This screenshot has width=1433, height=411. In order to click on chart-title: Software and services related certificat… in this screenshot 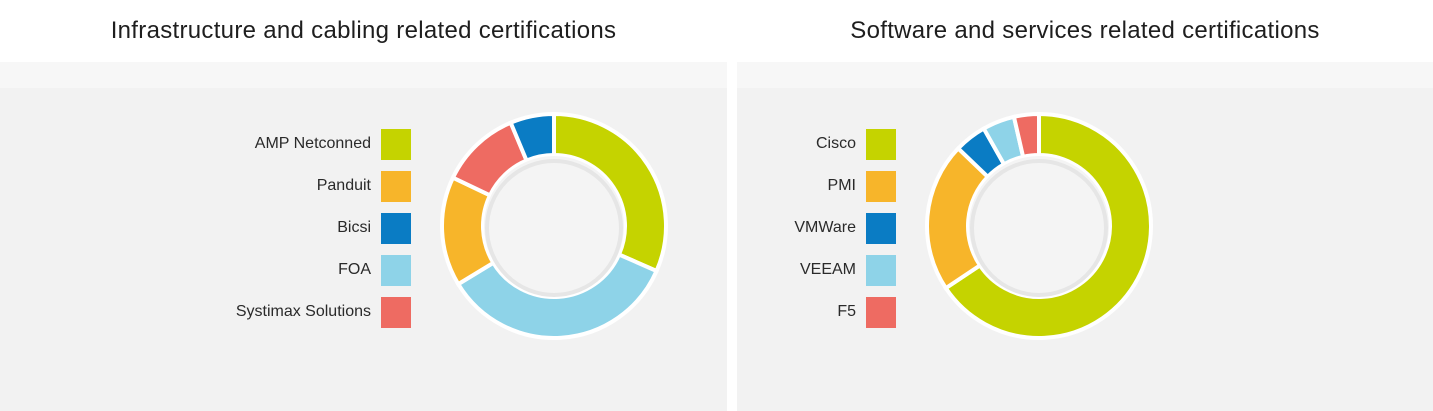, I will do `click(1085, 31)`.